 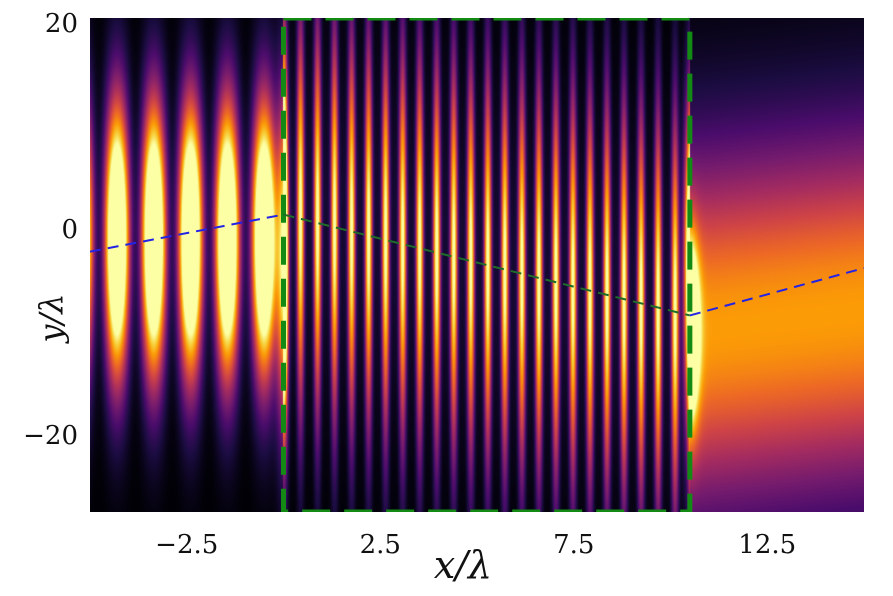 What do you see at coordinates (186, 545) in the screenshot?
I see `x-tick-label: −2.5` at bounding box center [186, 545].